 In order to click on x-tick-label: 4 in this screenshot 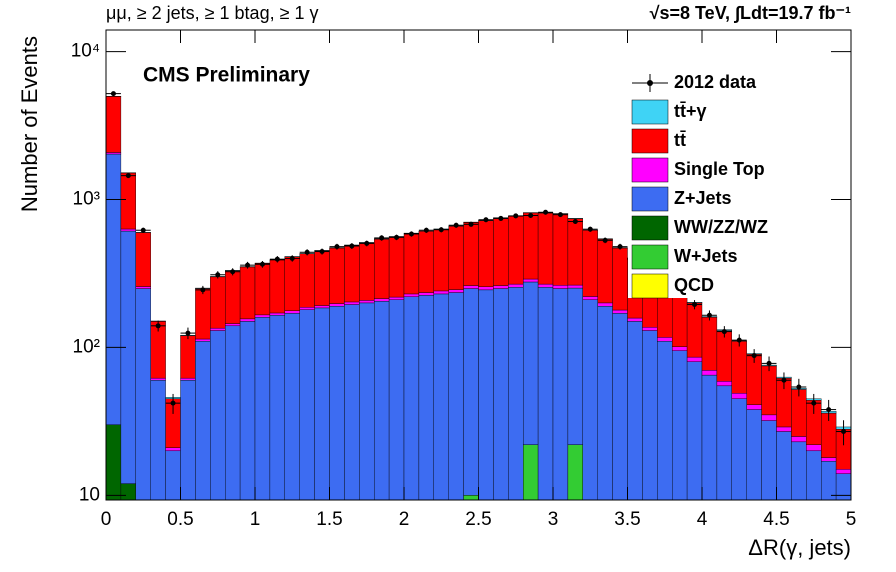, I will do `click(702, 519)`.